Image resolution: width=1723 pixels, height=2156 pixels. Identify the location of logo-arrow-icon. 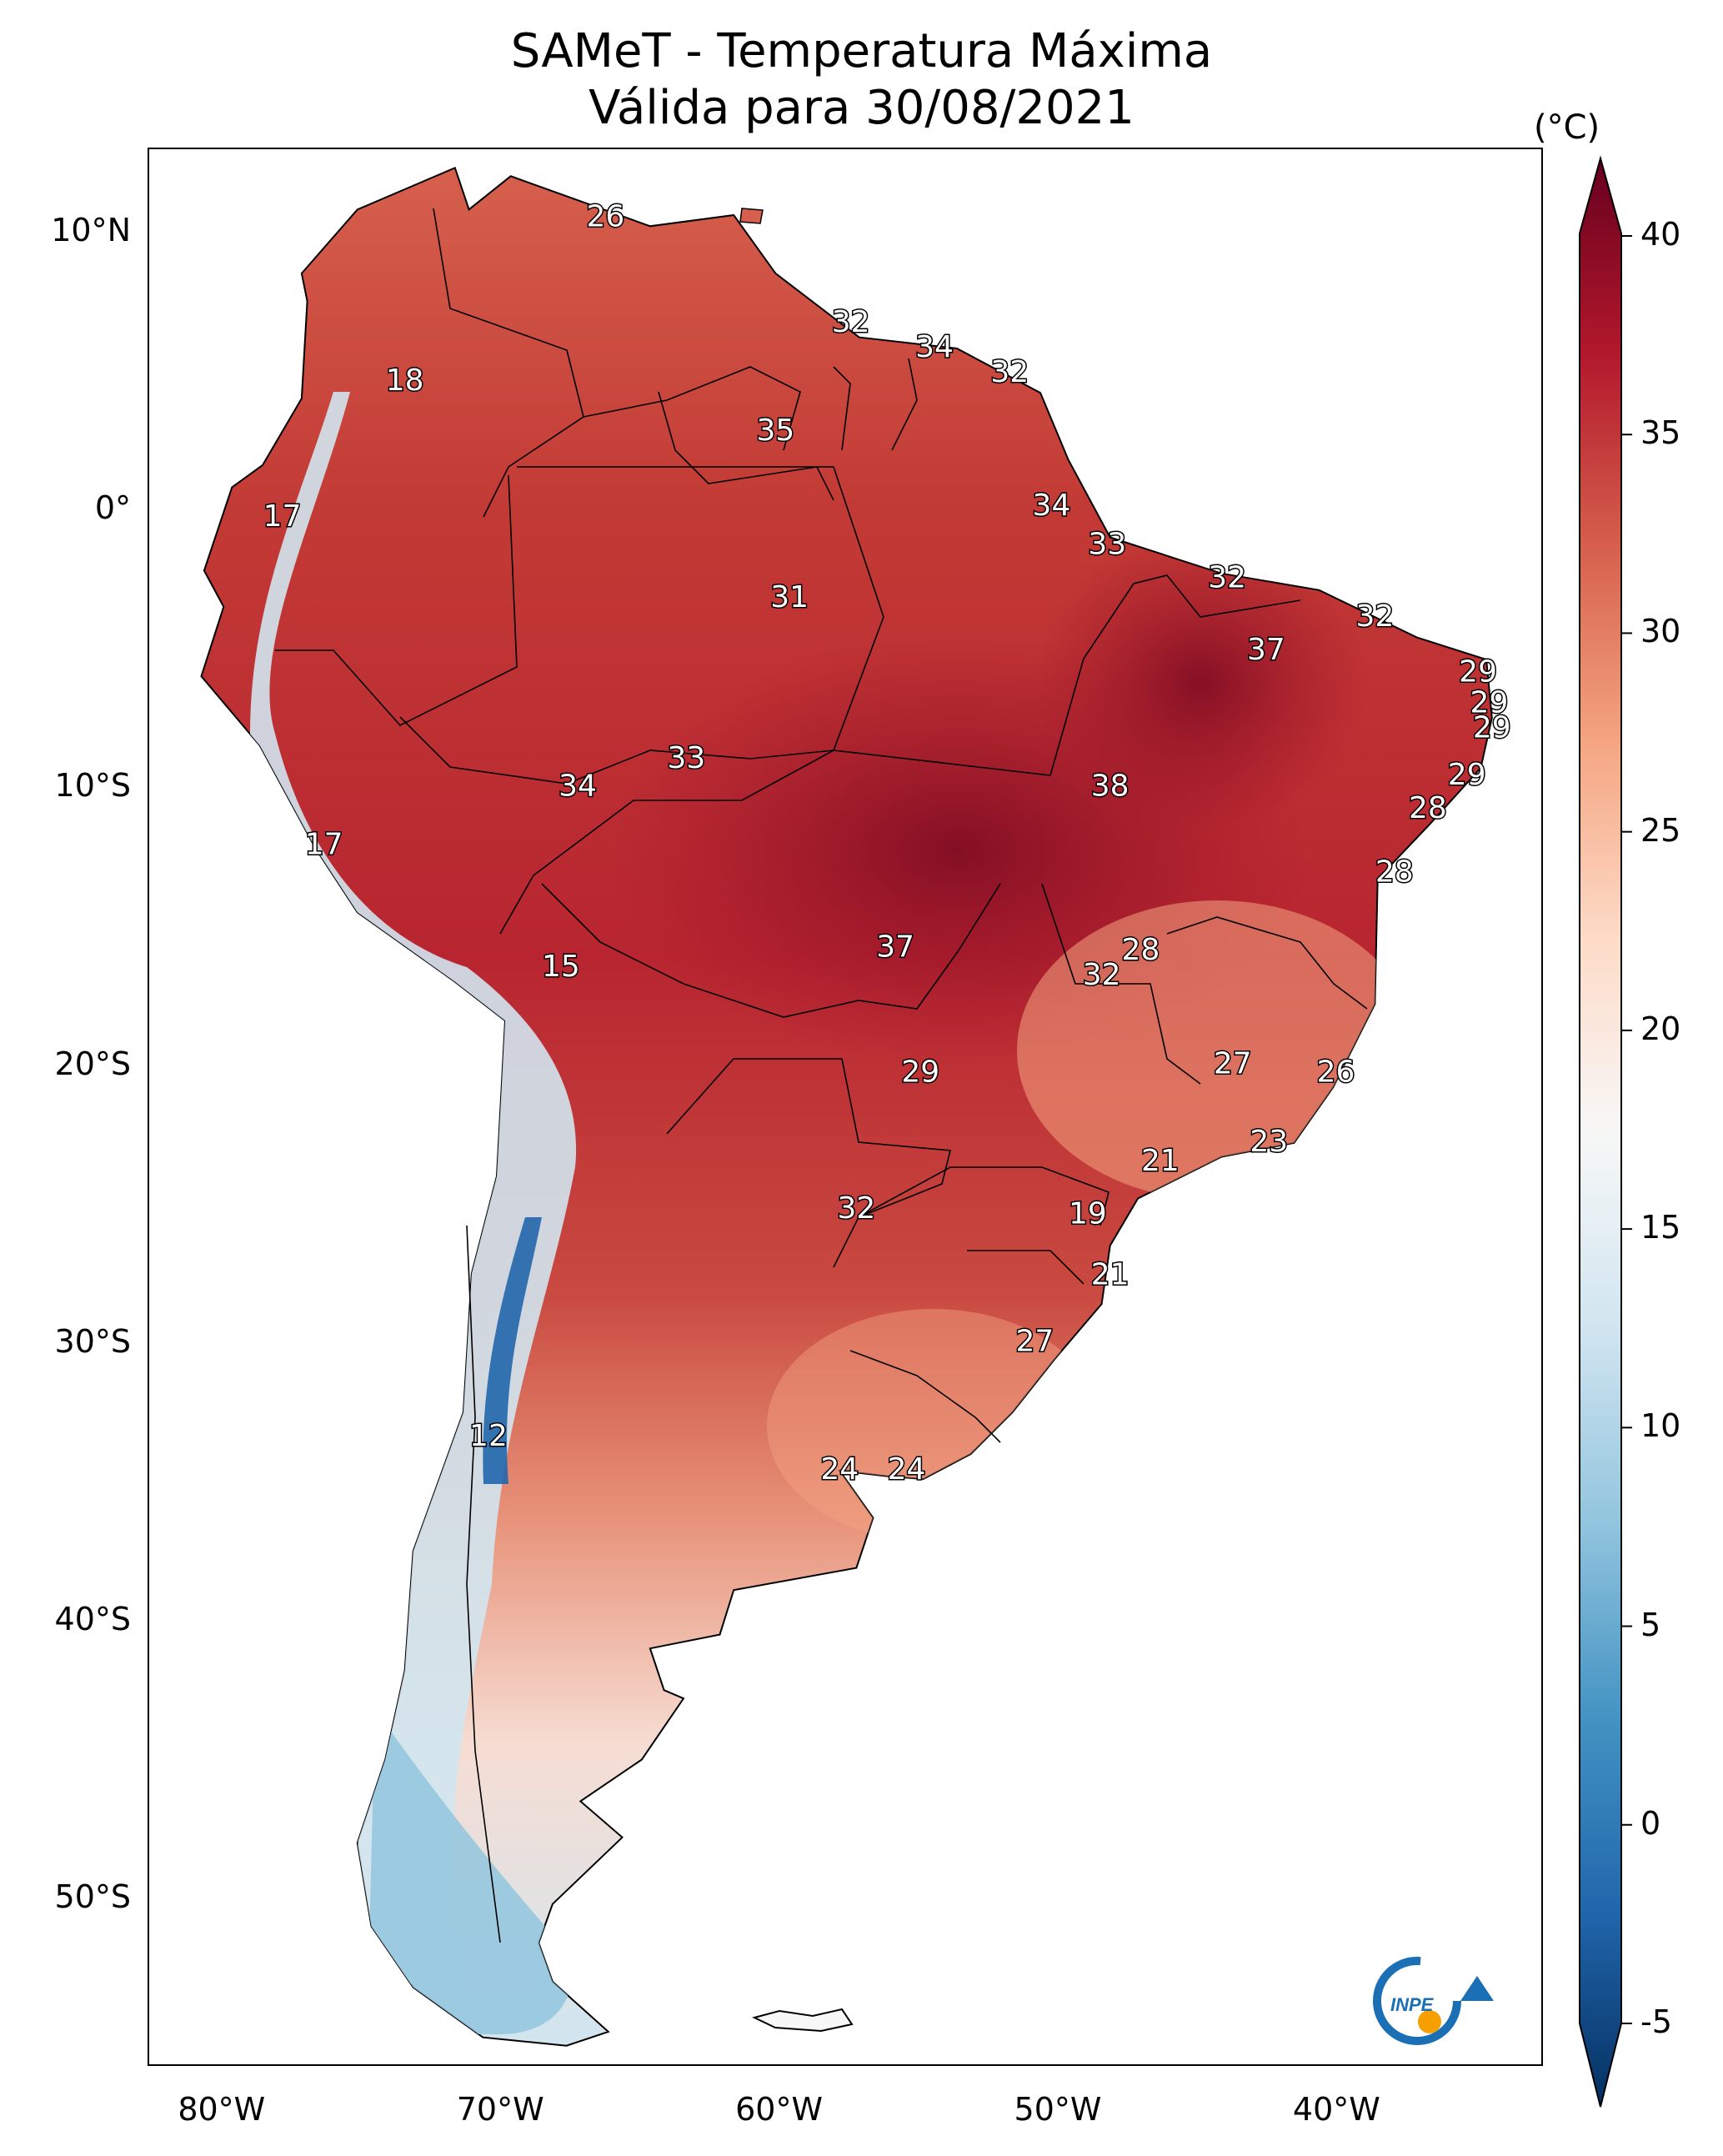
(1477, 1989).